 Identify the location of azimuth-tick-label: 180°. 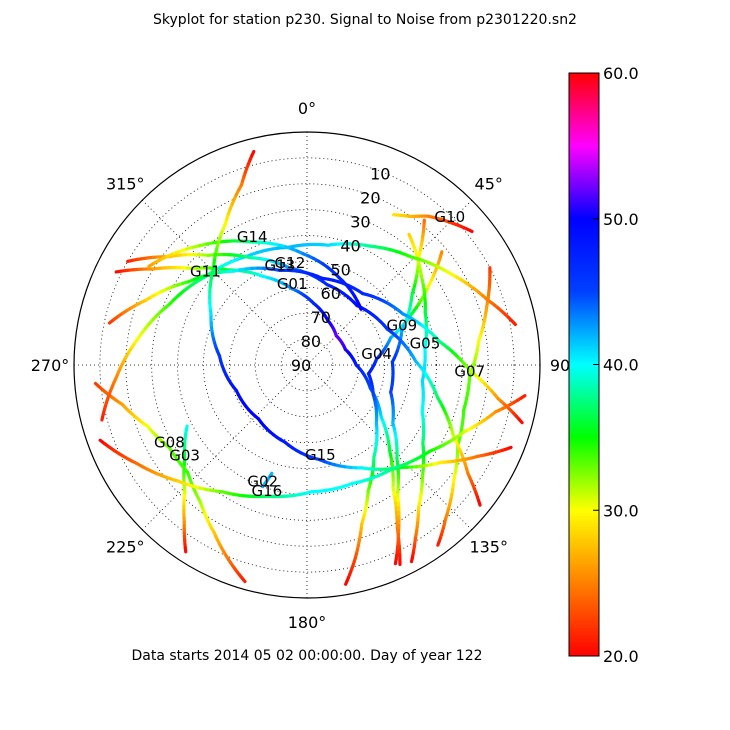
(307, 622).